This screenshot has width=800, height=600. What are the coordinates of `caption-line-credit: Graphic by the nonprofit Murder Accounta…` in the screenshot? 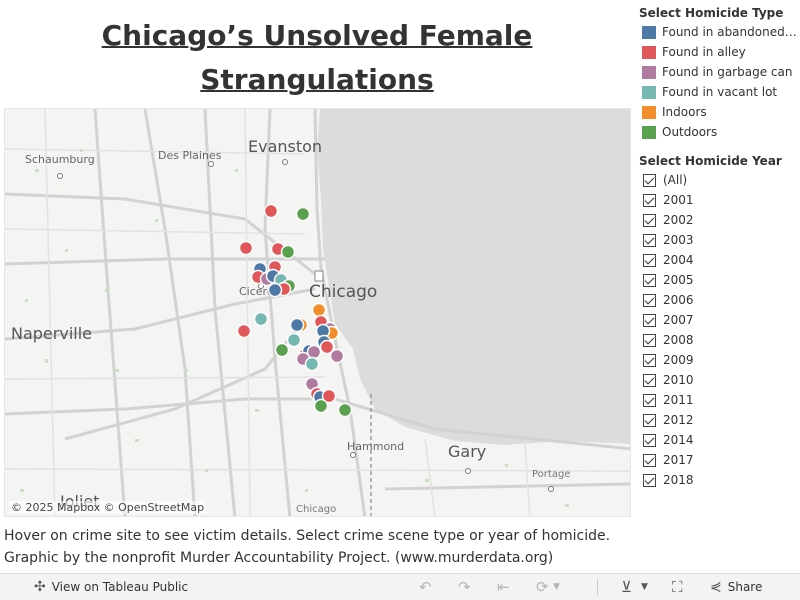 It's located at (279, 558).